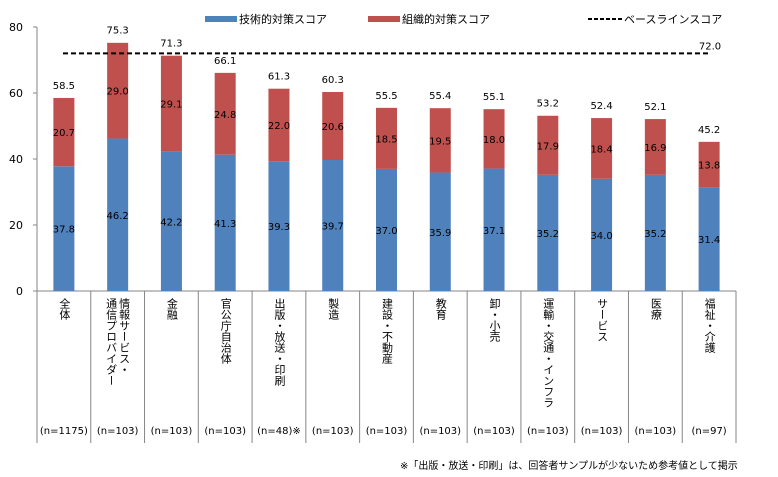  Describe the element at coordinates (441, 309) in the screenshot. I see `category-label: 教育` at that location.